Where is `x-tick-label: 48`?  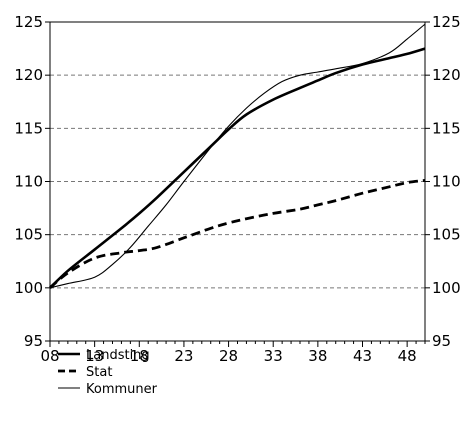
x-tick-label: 48 is located at coordinates (407, 356).